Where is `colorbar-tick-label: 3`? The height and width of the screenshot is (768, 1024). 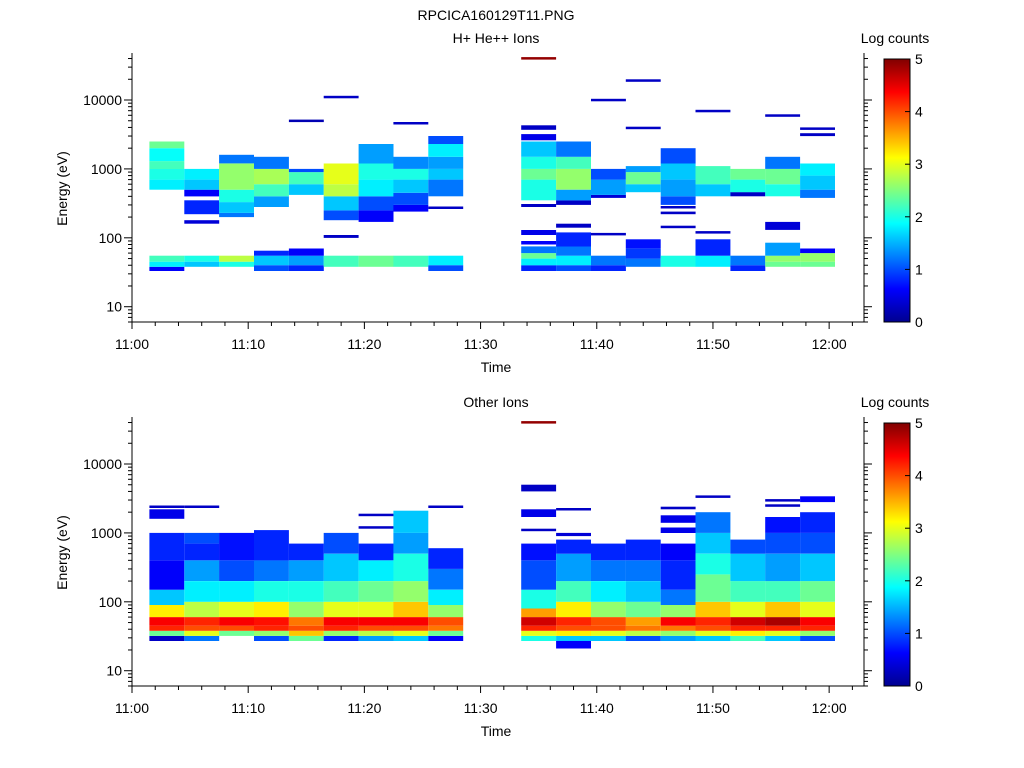
colorbar-tick-label: 3 is located at coordinates (919, 528).